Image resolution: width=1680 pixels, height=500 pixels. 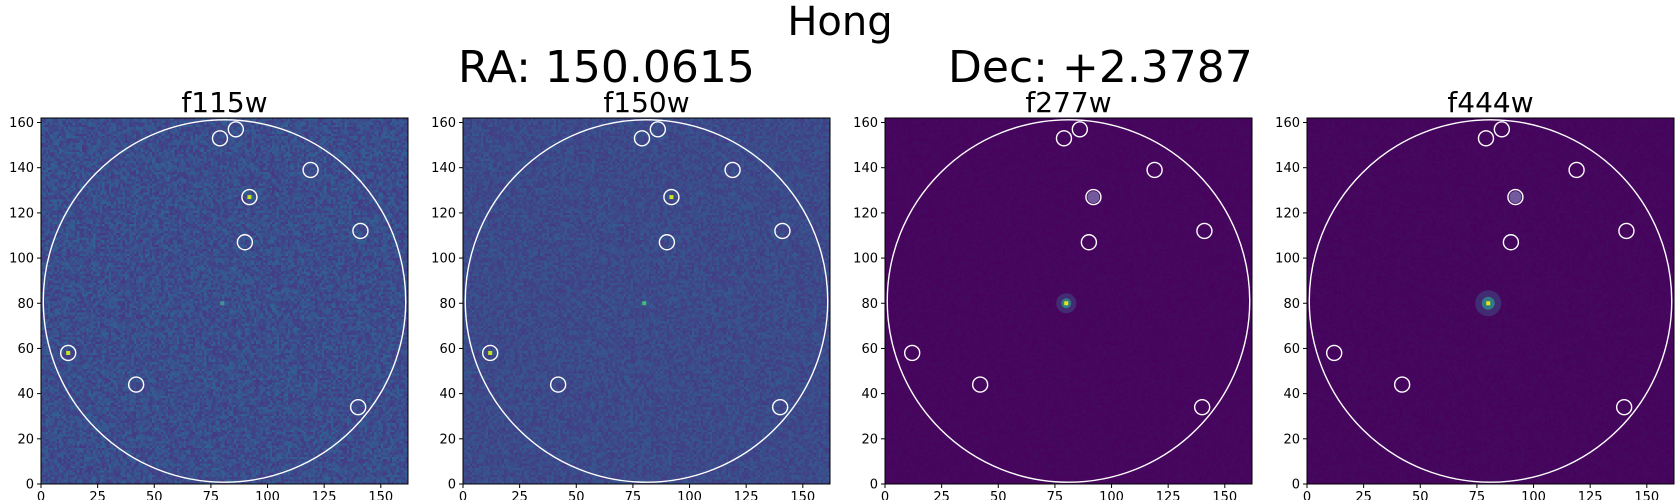 What do you see at coordinates (840, 22) in the screenshot?
I see `figure-title: Hong` at bounding box center [840, 22].